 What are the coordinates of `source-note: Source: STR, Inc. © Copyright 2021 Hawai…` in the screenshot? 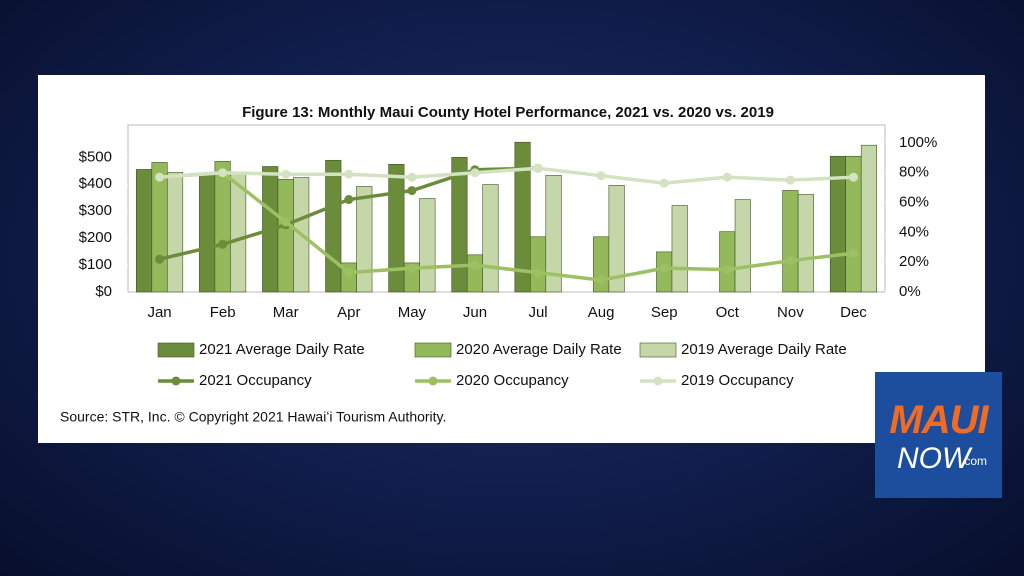 It's located at (253, 417).